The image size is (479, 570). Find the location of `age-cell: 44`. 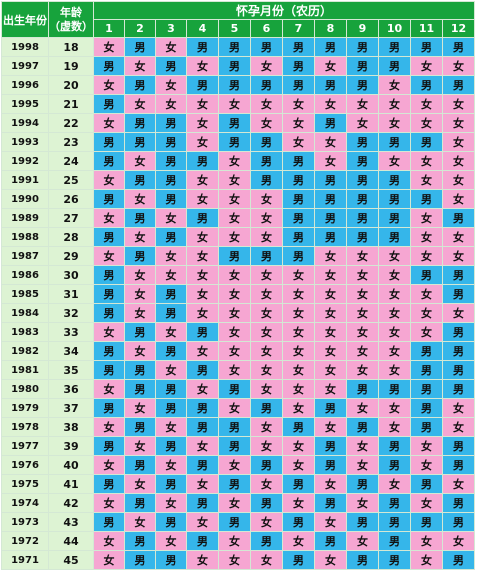

age-cell: 44 is located at coordinates (71, 541).